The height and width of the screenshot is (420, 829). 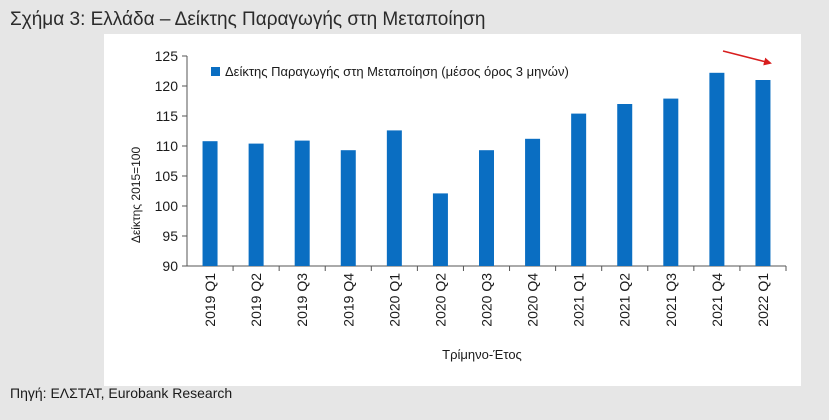 What do you see at coordinates (167, 56) in the screenshot?
I see `y-tick-label: 125` at bounding box center [167, 56].